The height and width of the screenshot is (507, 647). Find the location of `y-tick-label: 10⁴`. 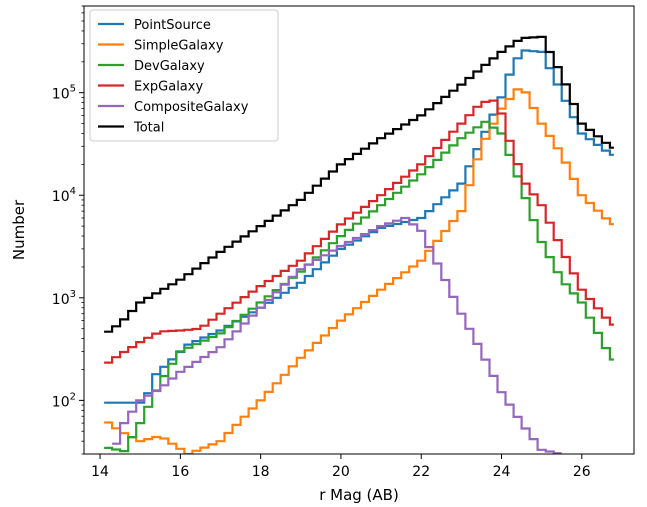

y-tick-label: 10⁴ is located at coordinates (64, 195).